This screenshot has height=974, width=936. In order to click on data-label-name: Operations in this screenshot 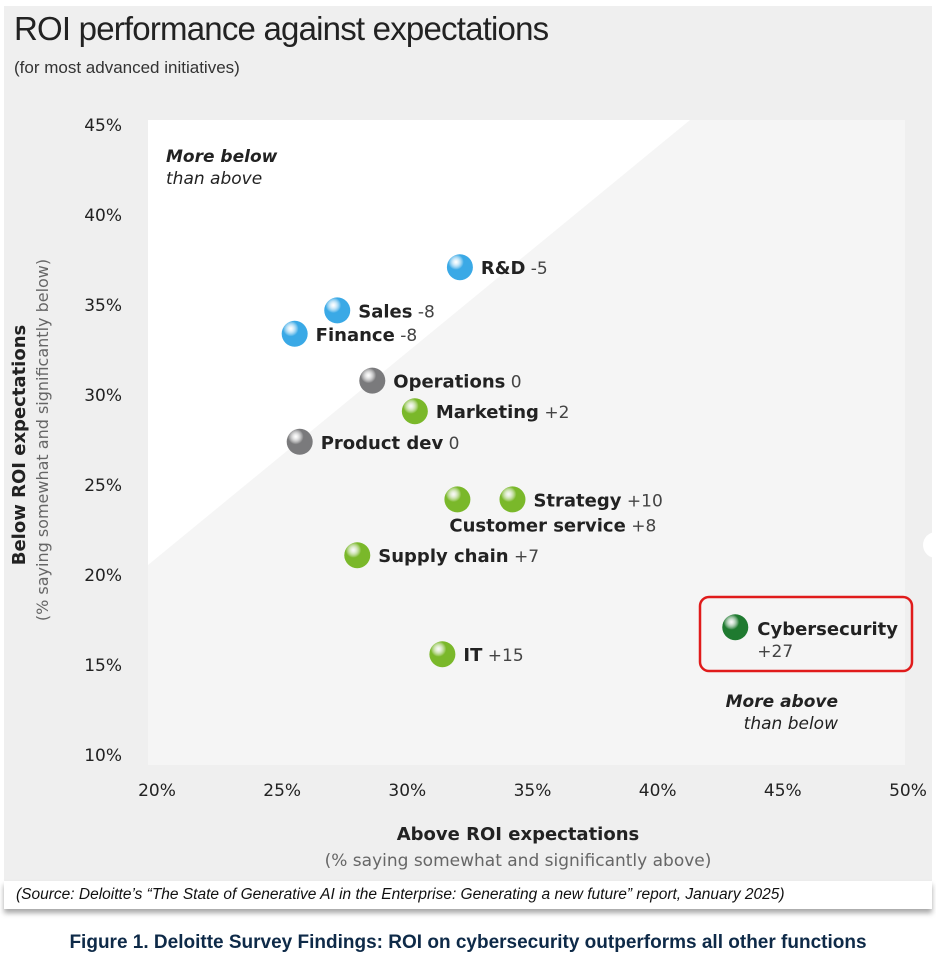, I will do `click(449, 382)`.